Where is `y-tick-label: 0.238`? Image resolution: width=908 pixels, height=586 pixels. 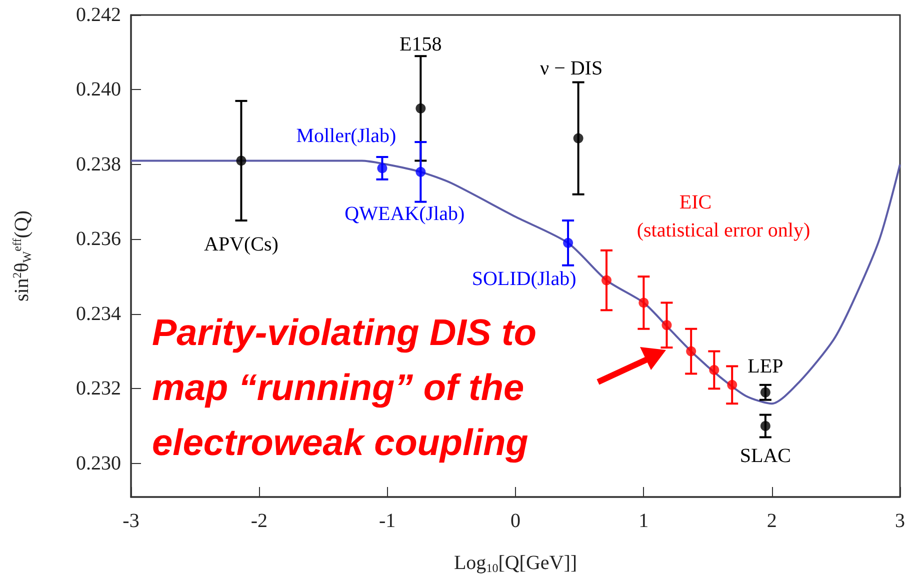
y-tick-label: 0.238 is located at coordinates (98, 164).